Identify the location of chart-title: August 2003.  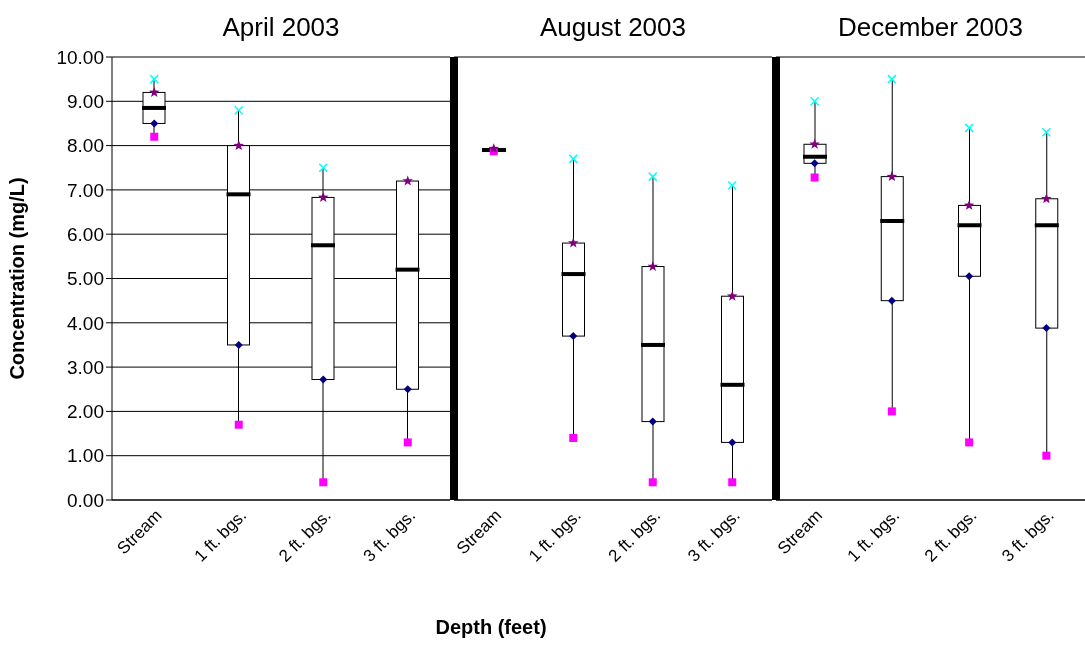
(613, 27).